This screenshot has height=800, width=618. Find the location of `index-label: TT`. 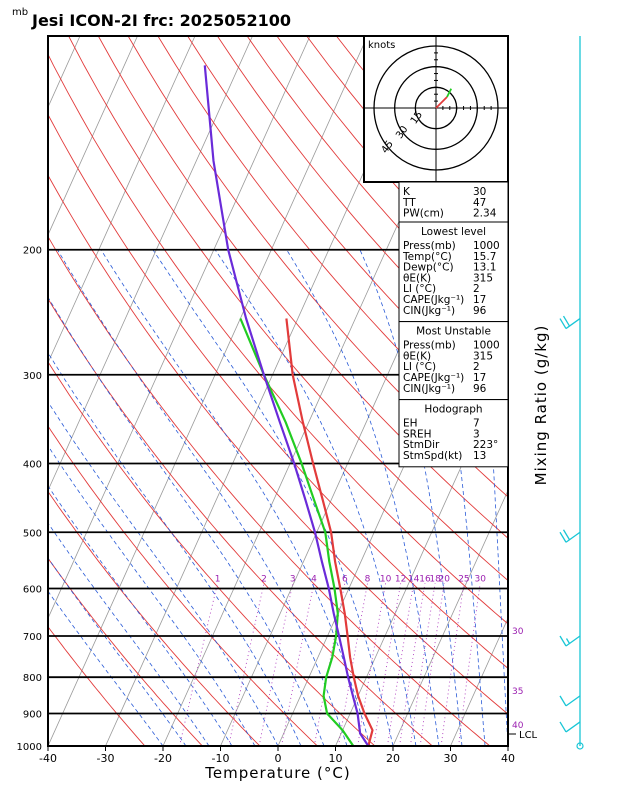

index-label: TT is located at coordinates (409, 203).